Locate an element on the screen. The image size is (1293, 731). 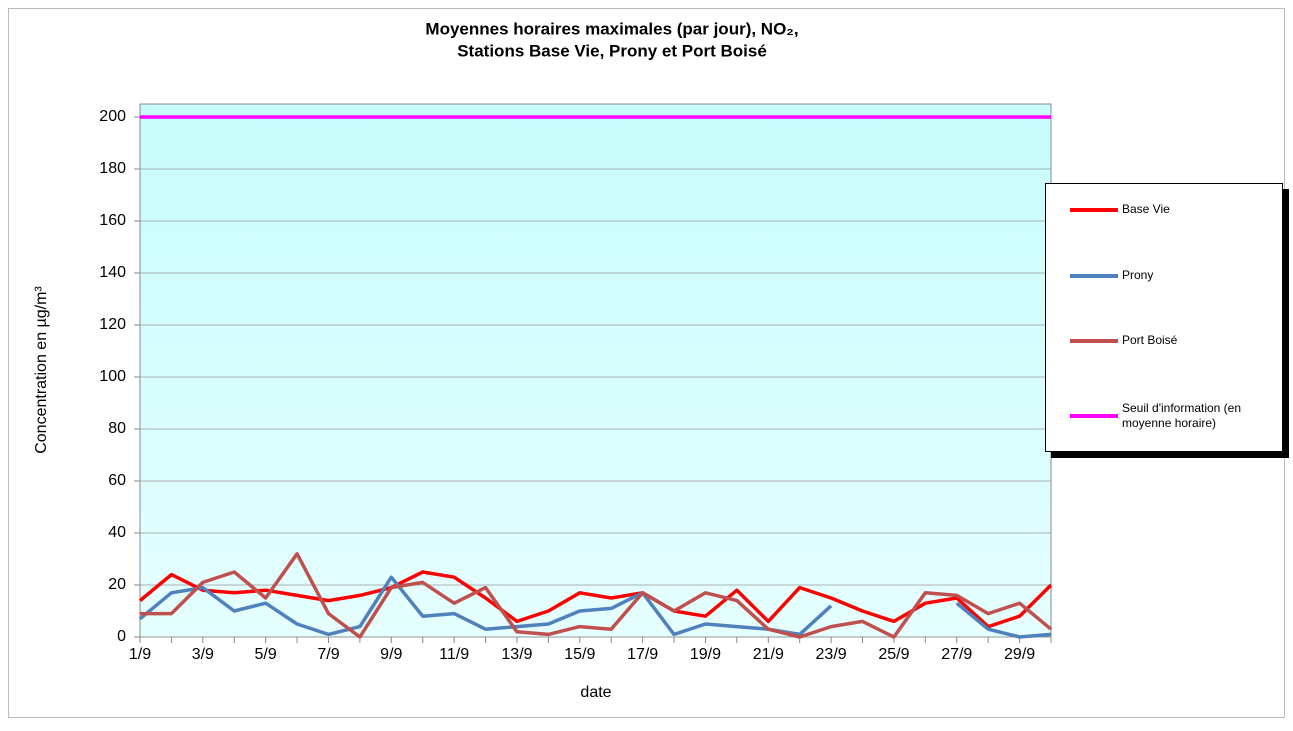
y-tick-label: 180 is located at coordinates (112, 168).